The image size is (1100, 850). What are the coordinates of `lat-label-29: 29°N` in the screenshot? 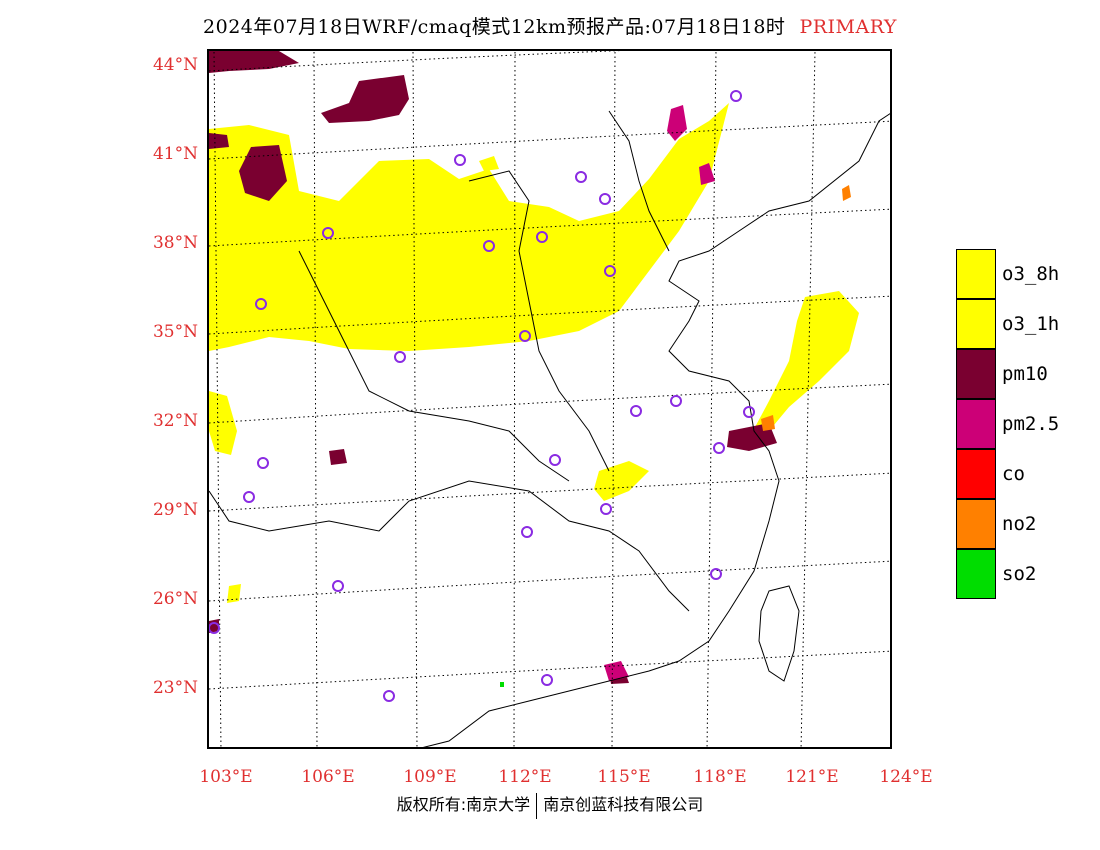 It's located at (175, 510).